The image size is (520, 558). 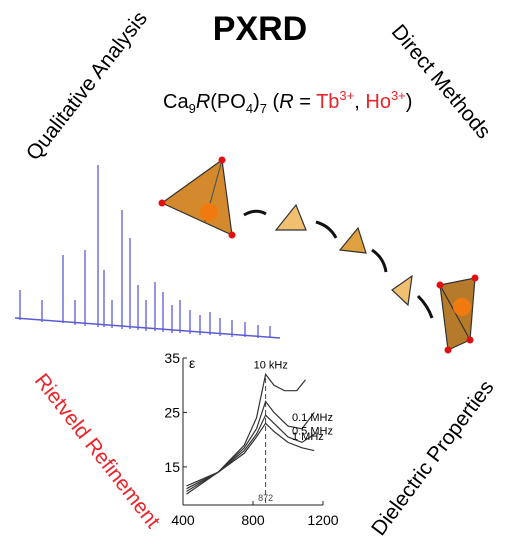 What do you see at coordinates (327, 102) in the screenshot?
I see `formula-part: Tb` at bounding box center [327, 102].